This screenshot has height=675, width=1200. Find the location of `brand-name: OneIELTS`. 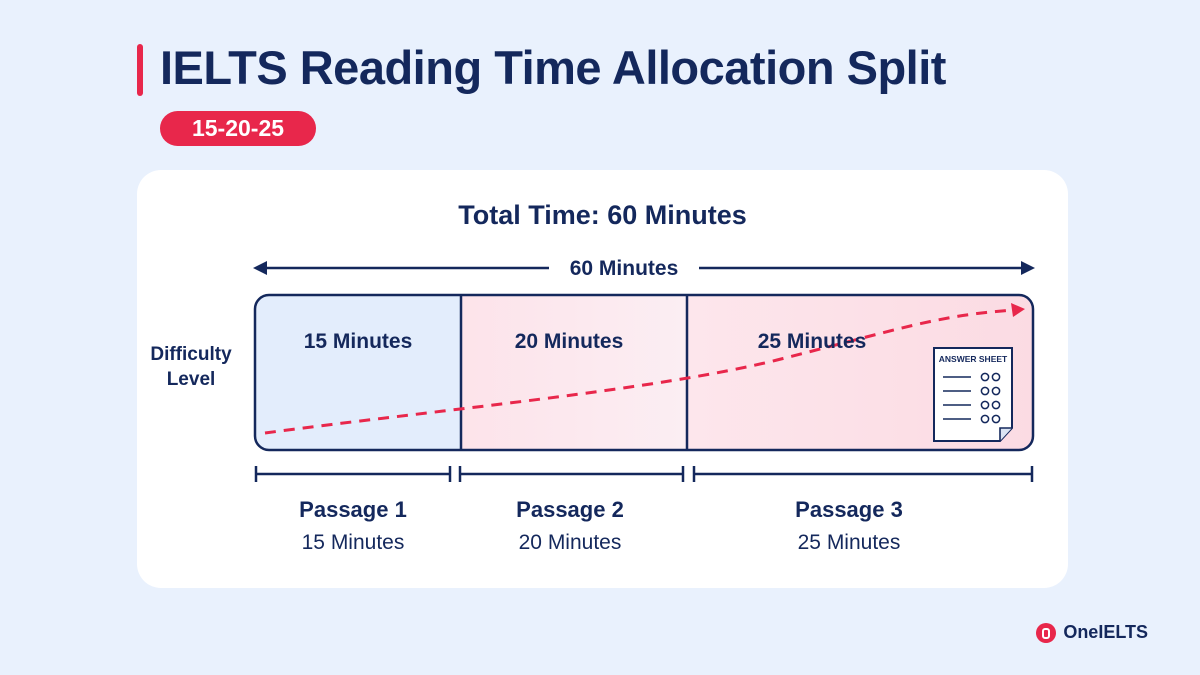

brand-name: OneIELTS is located at coordinates (1105, 632).